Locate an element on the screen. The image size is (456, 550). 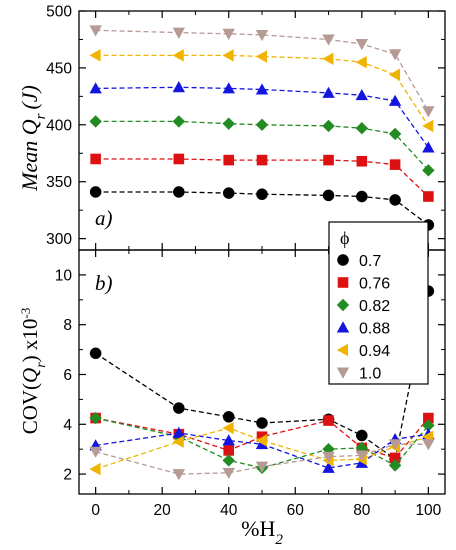
legend-entry-0.94: 0.94 is located at coordinates (363, 351).